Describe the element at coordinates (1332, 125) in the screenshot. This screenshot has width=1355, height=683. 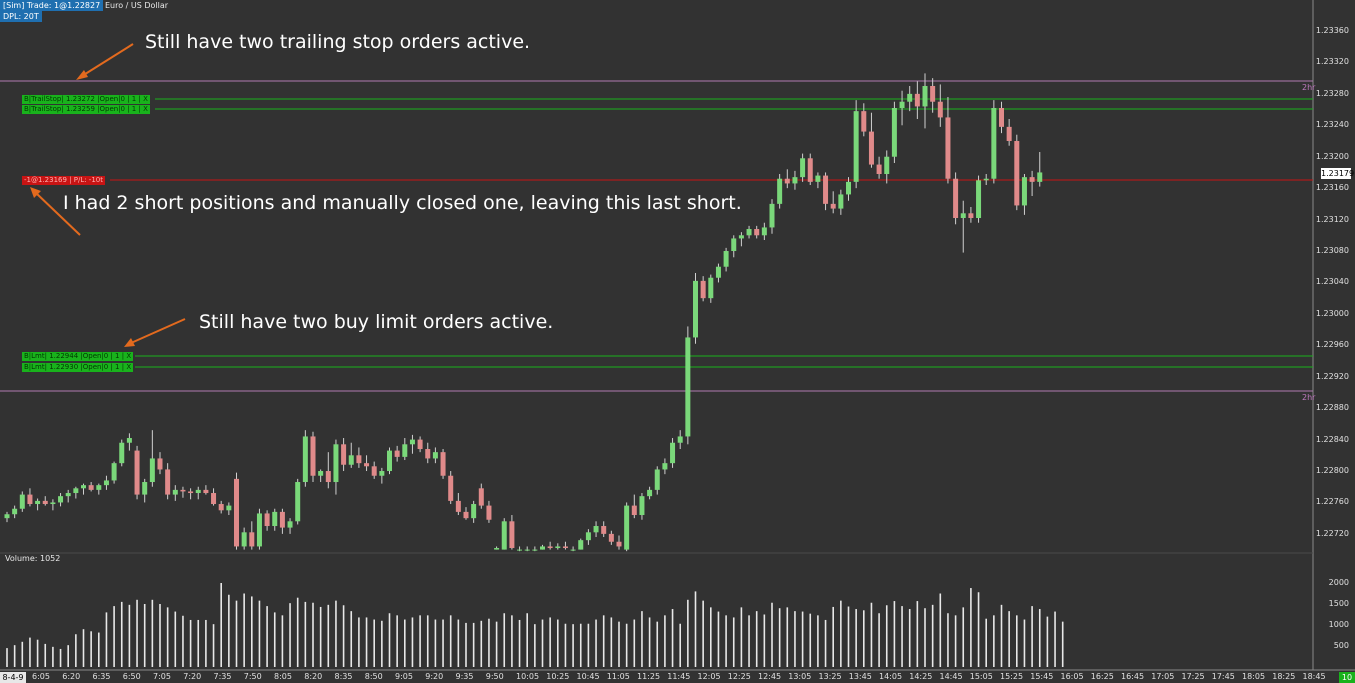
I see `price-tick-label: 1.23240` at that location.